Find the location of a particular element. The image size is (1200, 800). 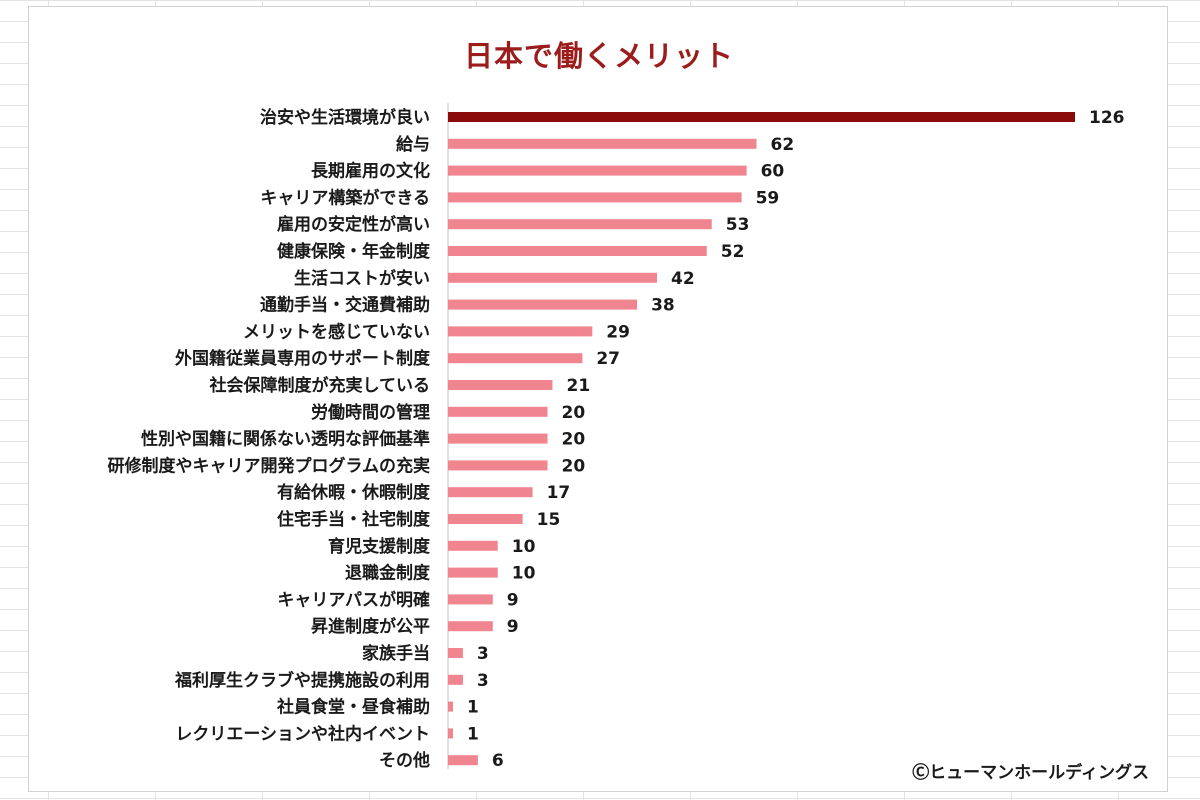

data-label: 17 is located at coordinates (559, 493).